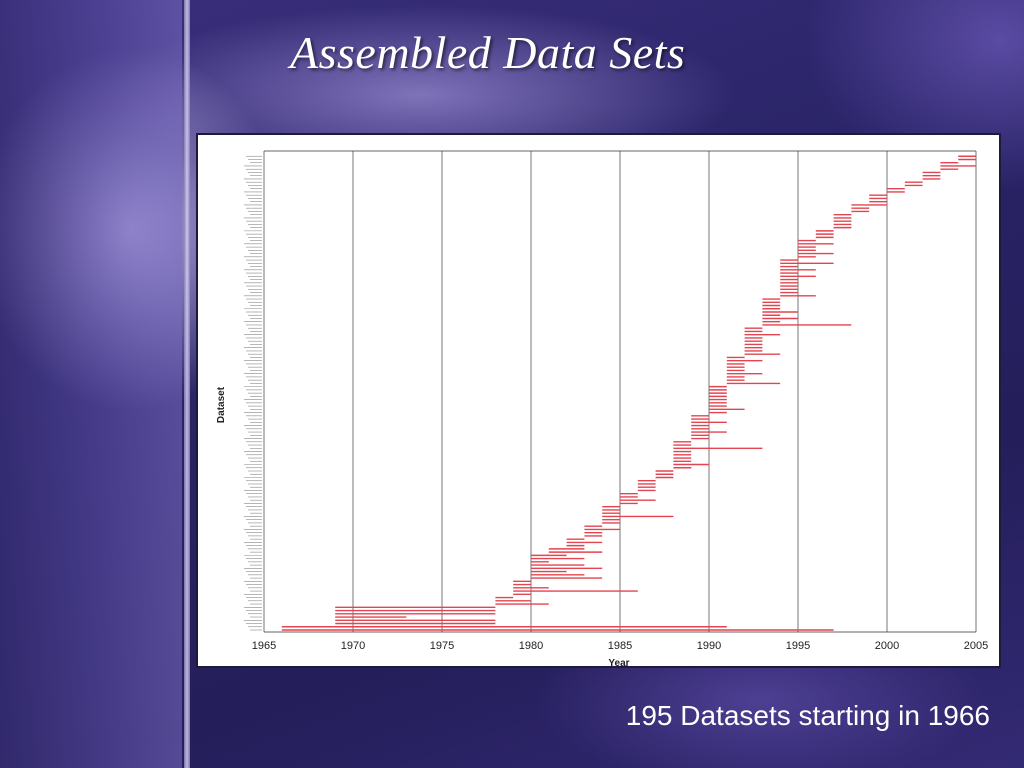  I want to click on x-tick-label: 1980, so click(531, 646).